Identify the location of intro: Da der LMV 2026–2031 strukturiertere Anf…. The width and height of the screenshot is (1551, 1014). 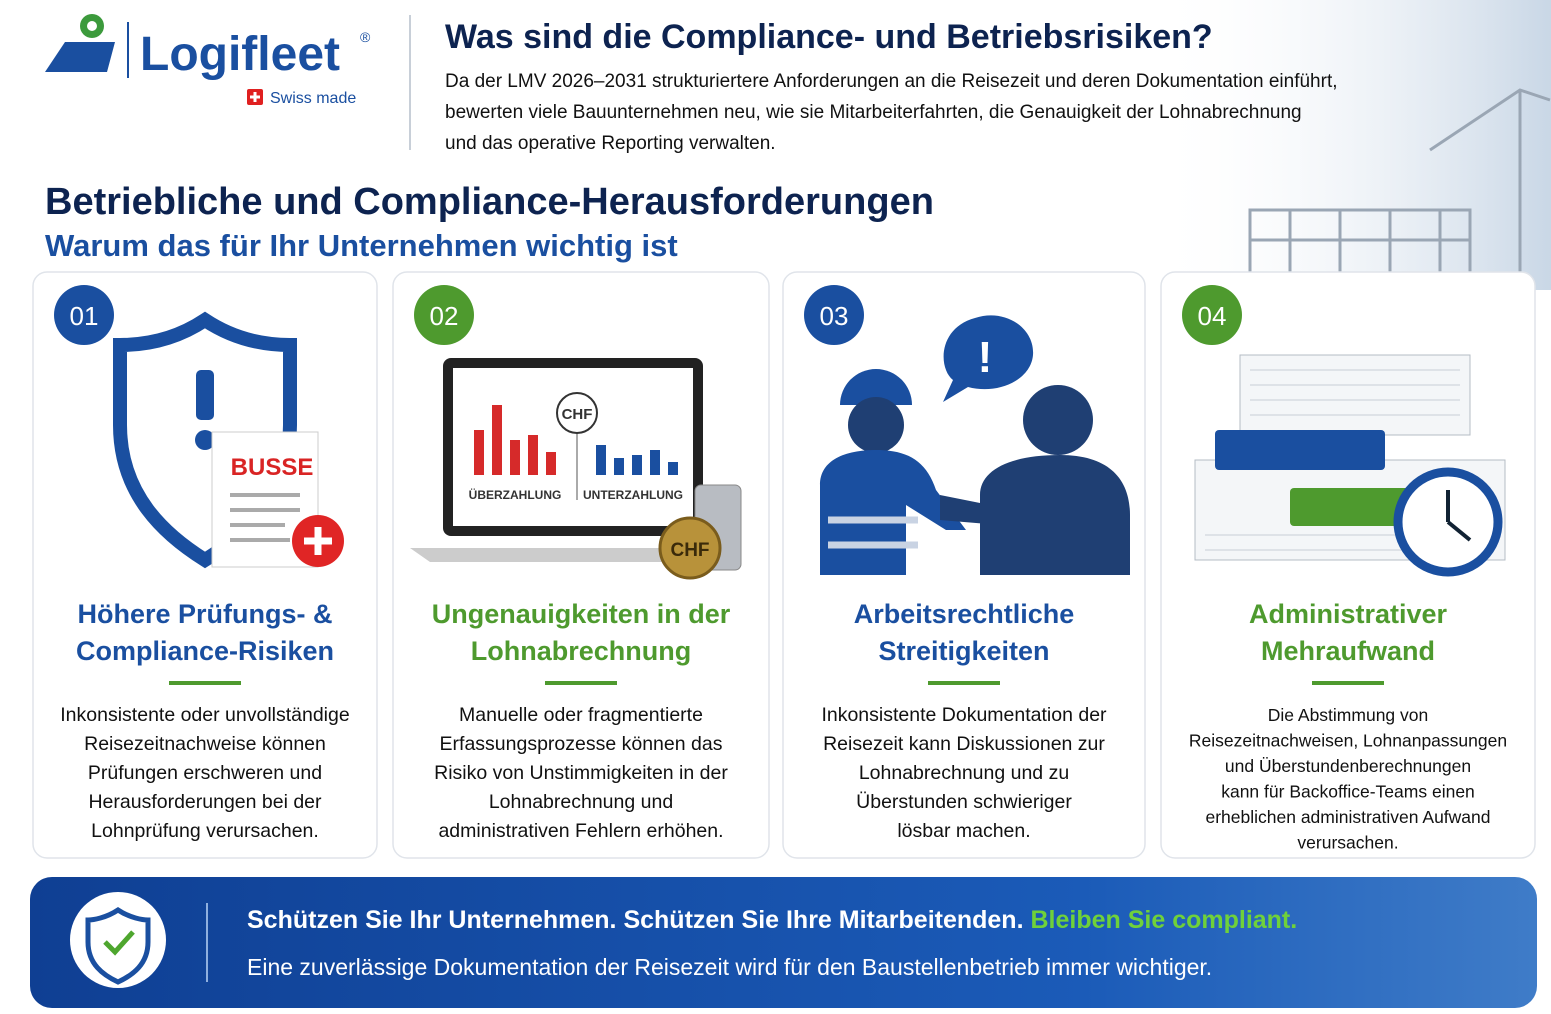
(891, 112).